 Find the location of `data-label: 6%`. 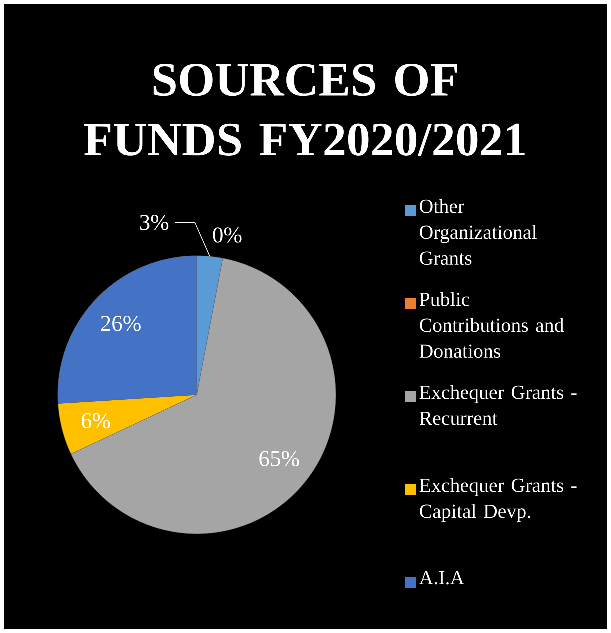

data-label: 6% is located at coordinates (96, 421).